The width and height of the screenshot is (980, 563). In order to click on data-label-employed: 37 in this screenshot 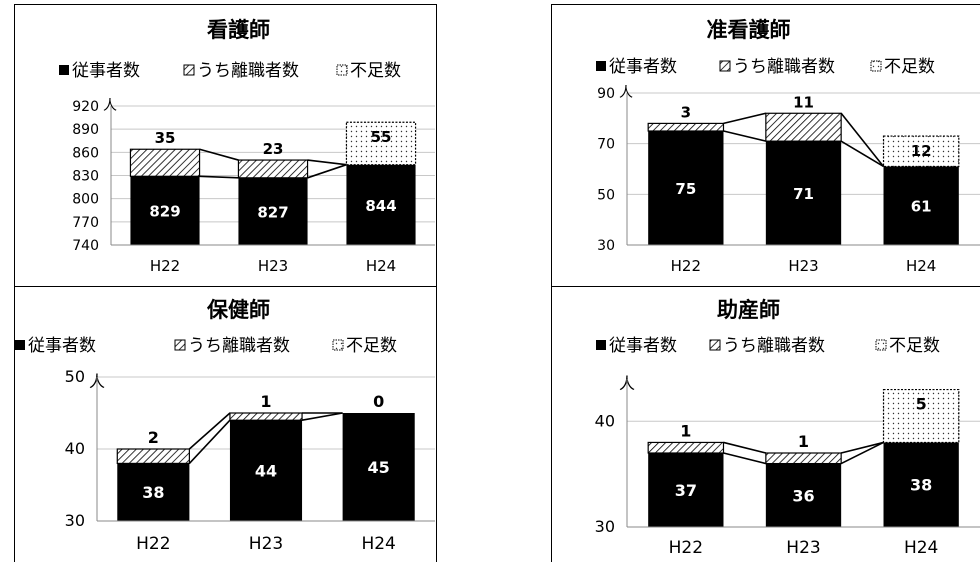, I will do `click(686, 490)`.